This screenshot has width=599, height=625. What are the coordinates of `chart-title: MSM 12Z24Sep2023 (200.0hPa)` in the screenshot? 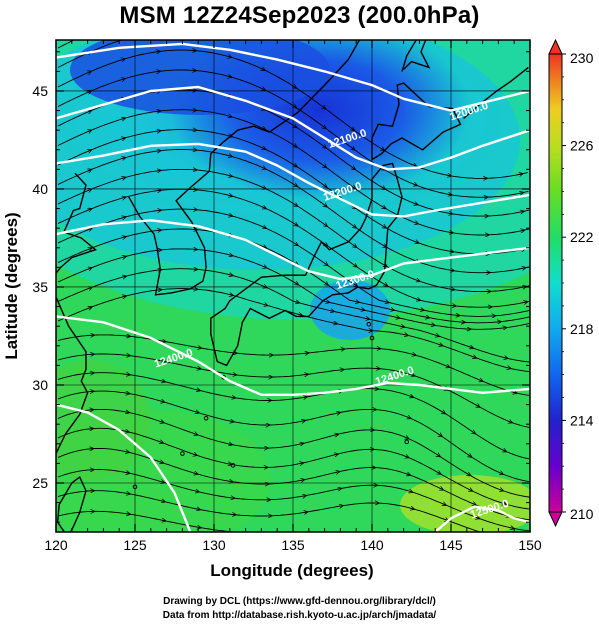 It's located at (299, 15).